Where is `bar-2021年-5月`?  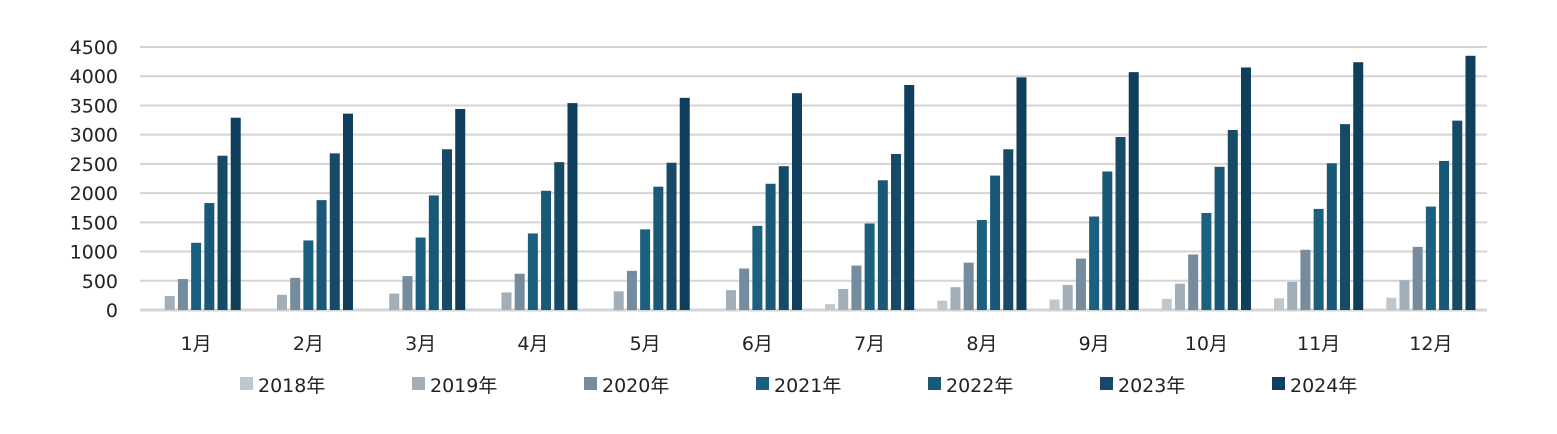 bar-2021年-5月 is located at coordinates (645, 269).